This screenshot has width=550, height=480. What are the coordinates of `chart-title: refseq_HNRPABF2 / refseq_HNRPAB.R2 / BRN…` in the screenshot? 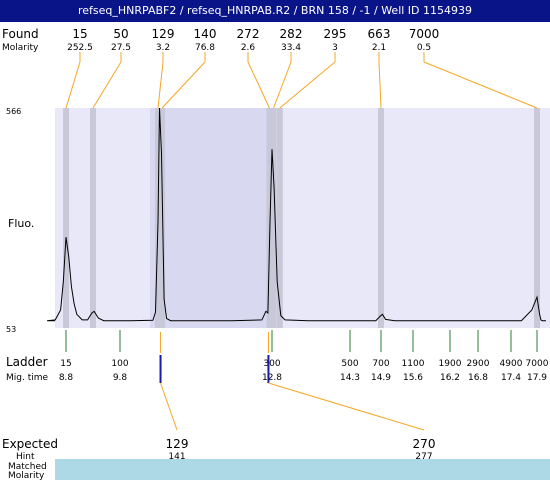 It's located at (275, 11).